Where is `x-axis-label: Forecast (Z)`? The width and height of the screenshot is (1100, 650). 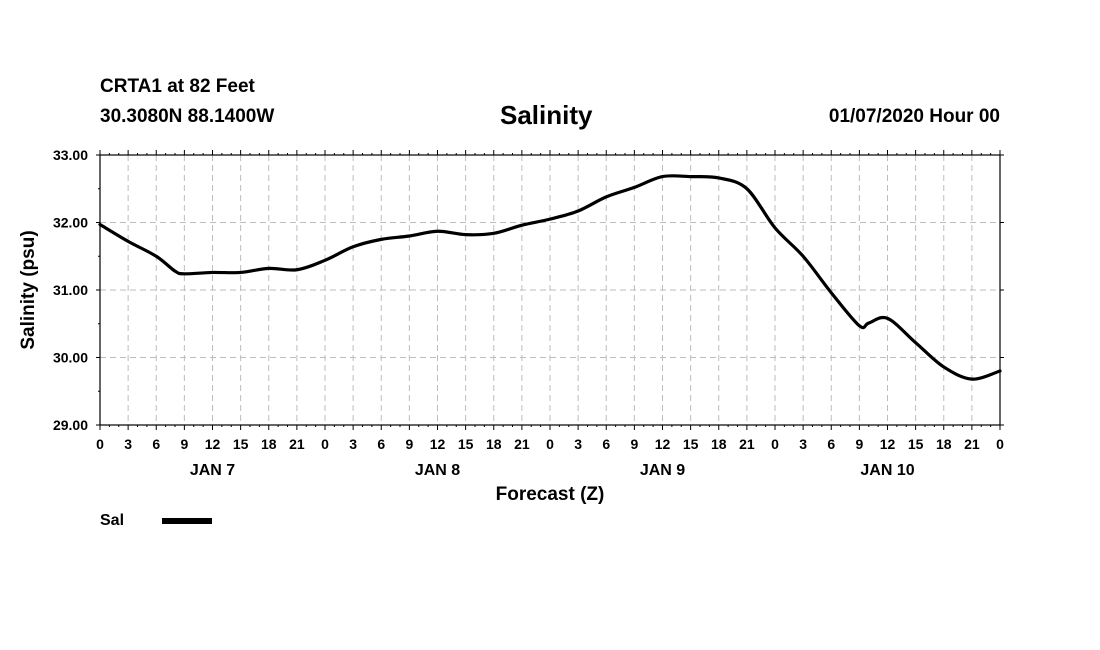 x-axis-label: Forecast (Z) is located at coordinates (550, 494).